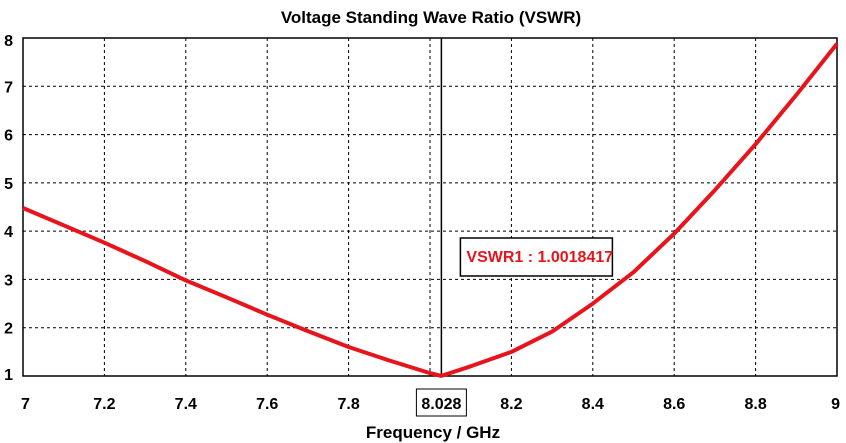  Describe the element at coordinates (8, 375) in the screenshot. I see `y-tick-label: 1` at that location.